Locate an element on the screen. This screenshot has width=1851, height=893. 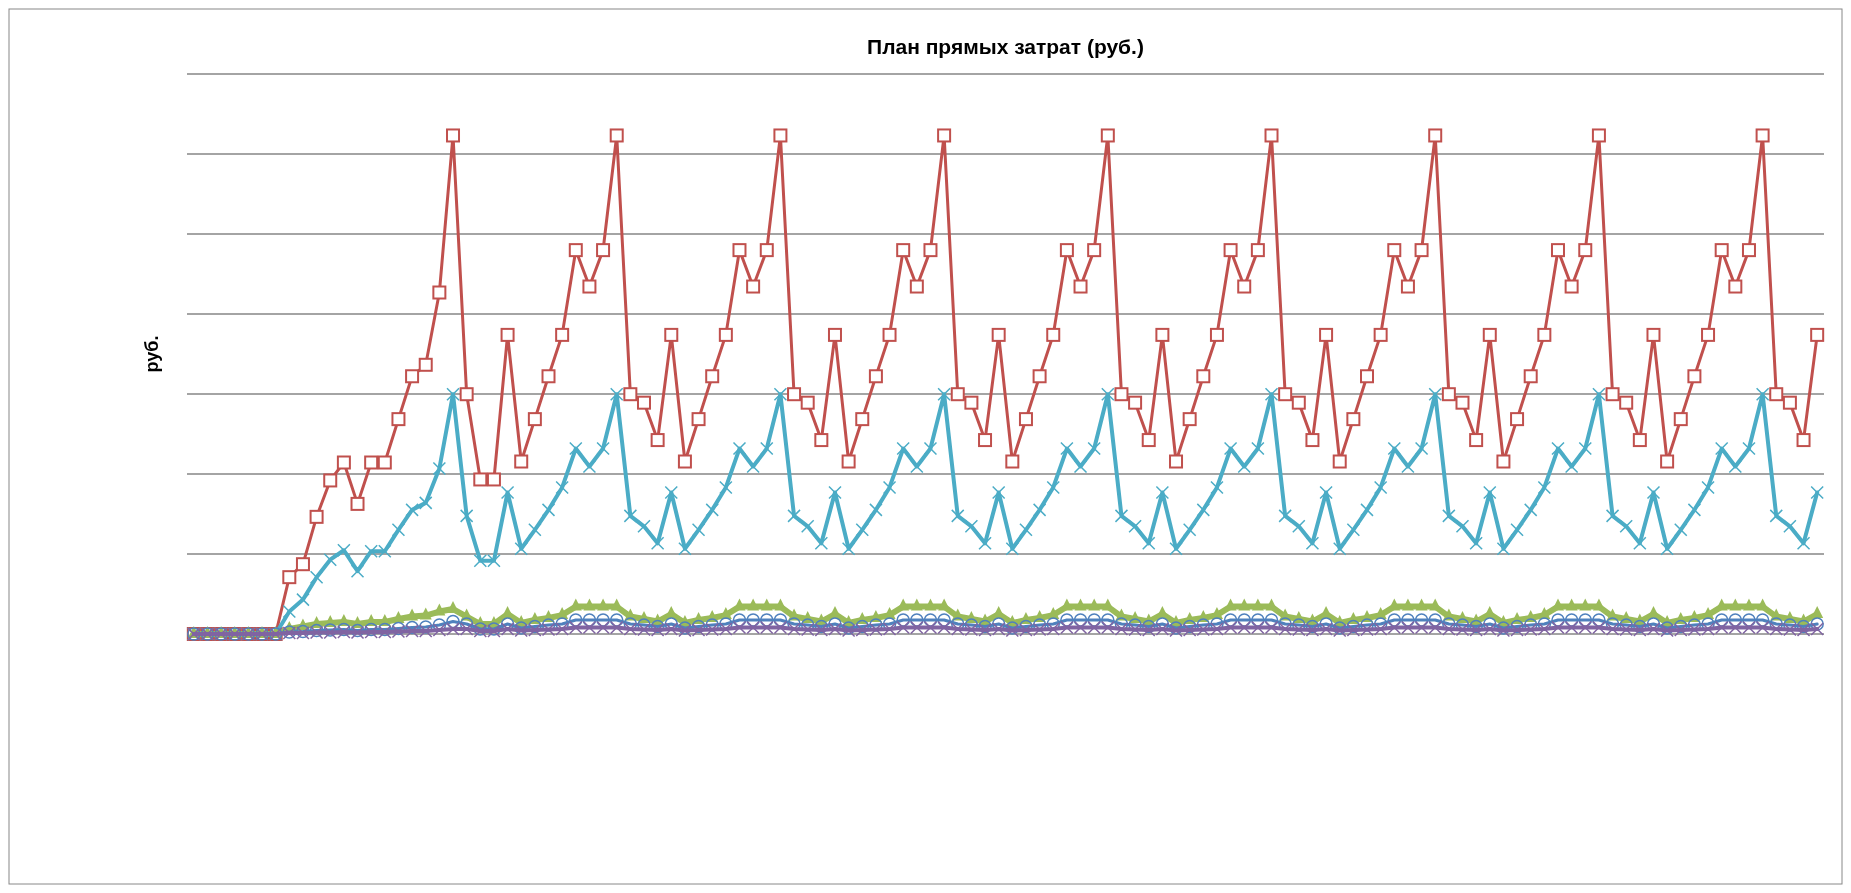
chart-title: План прямых затрат (руб.) is located at coordinates (1005, 46).